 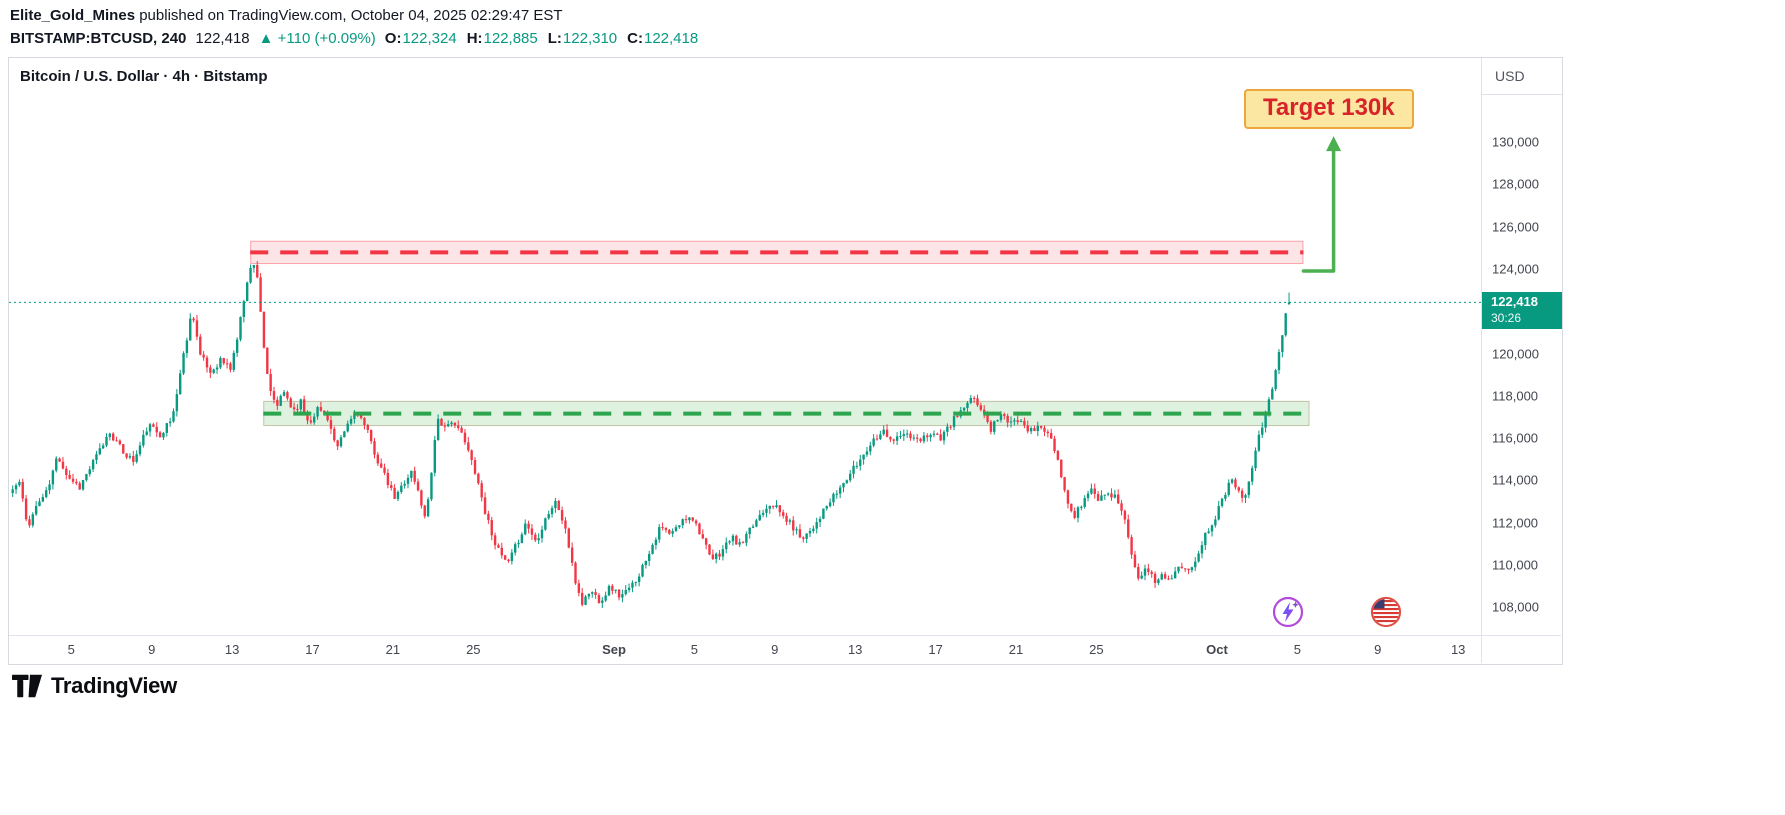 I want to click on price-tick: 118,000, so click(x=1515, y=396).